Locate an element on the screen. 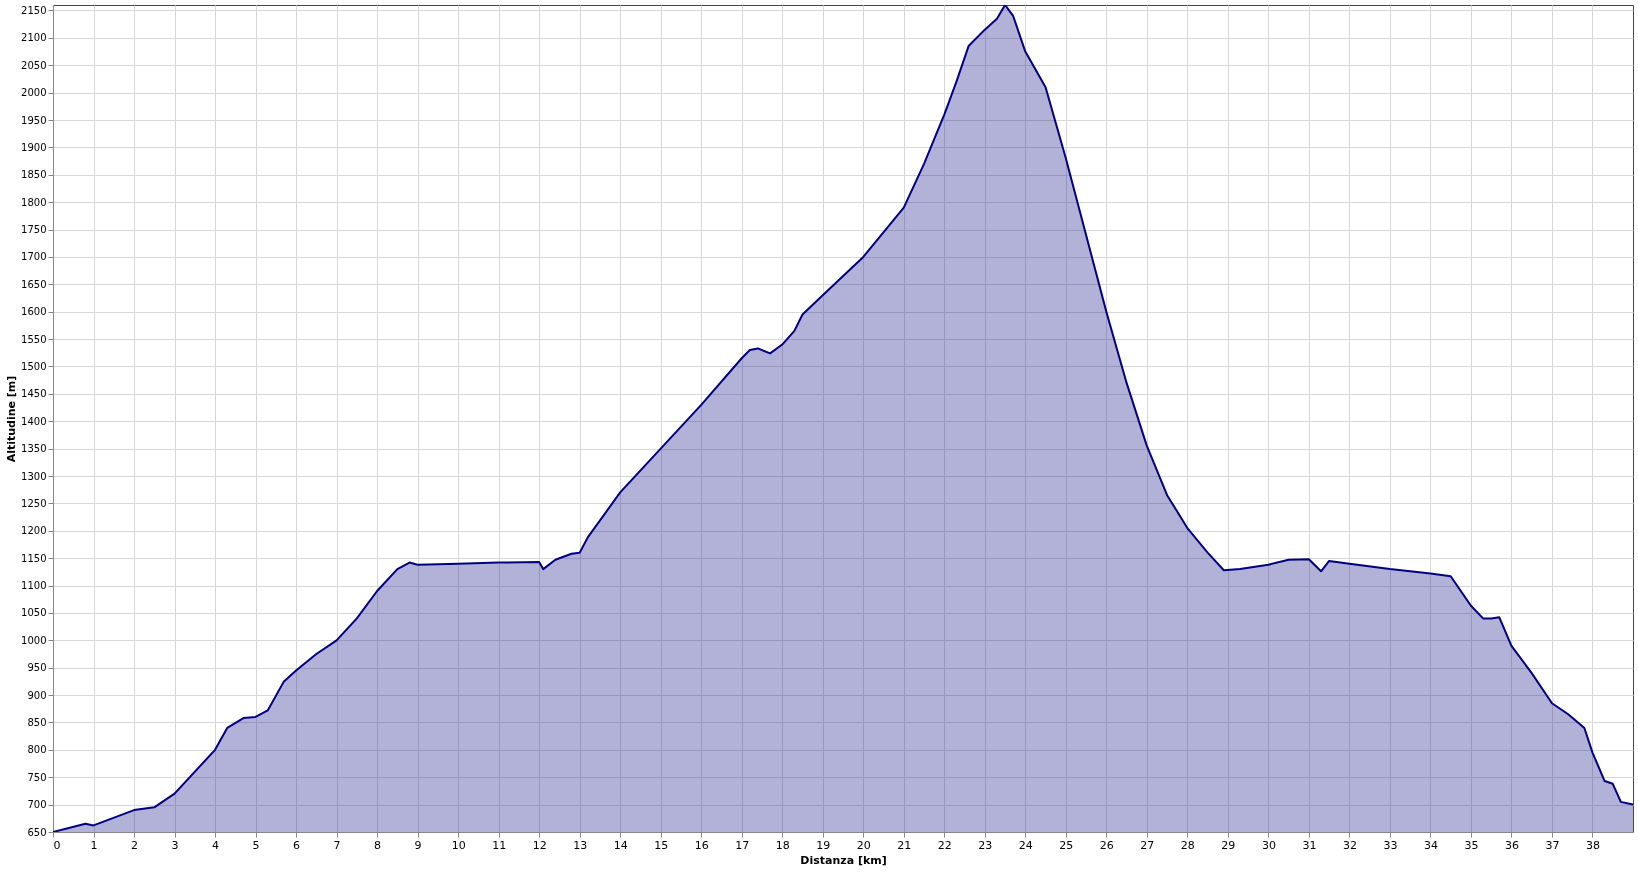 This screenshot has width=1638, height=877. x-tick-label: 37 is located at coordinates (1552, 845).